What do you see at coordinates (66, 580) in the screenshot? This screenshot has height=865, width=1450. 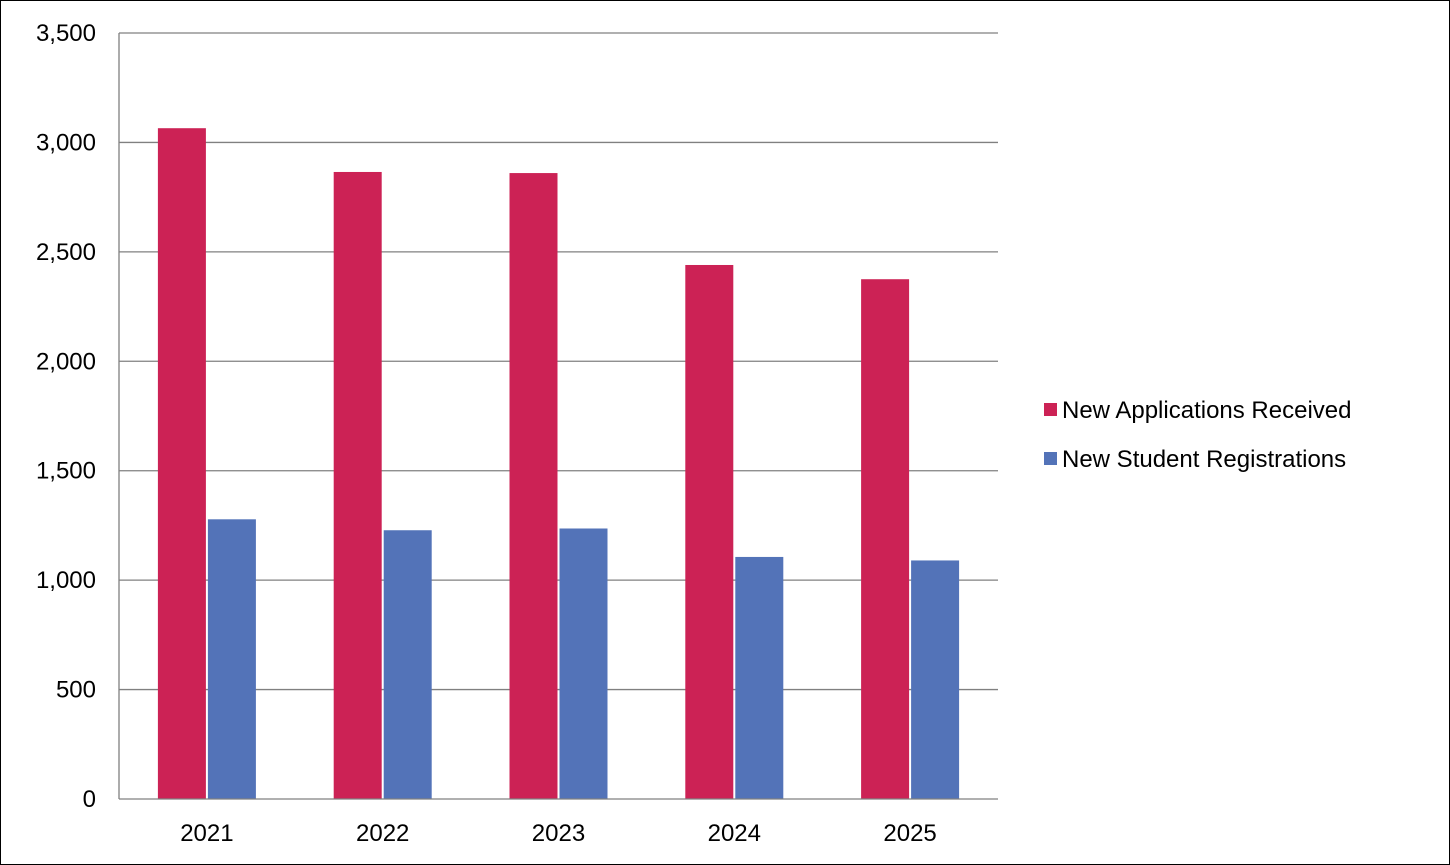 I see `y-tick-label: 1,000` at bounding box center [66, 580].